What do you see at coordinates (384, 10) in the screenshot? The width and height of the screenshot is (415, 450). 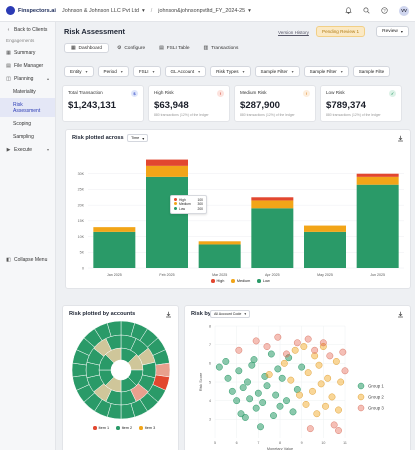 I see `help-icon: ?` at bounding box center [384, 10].